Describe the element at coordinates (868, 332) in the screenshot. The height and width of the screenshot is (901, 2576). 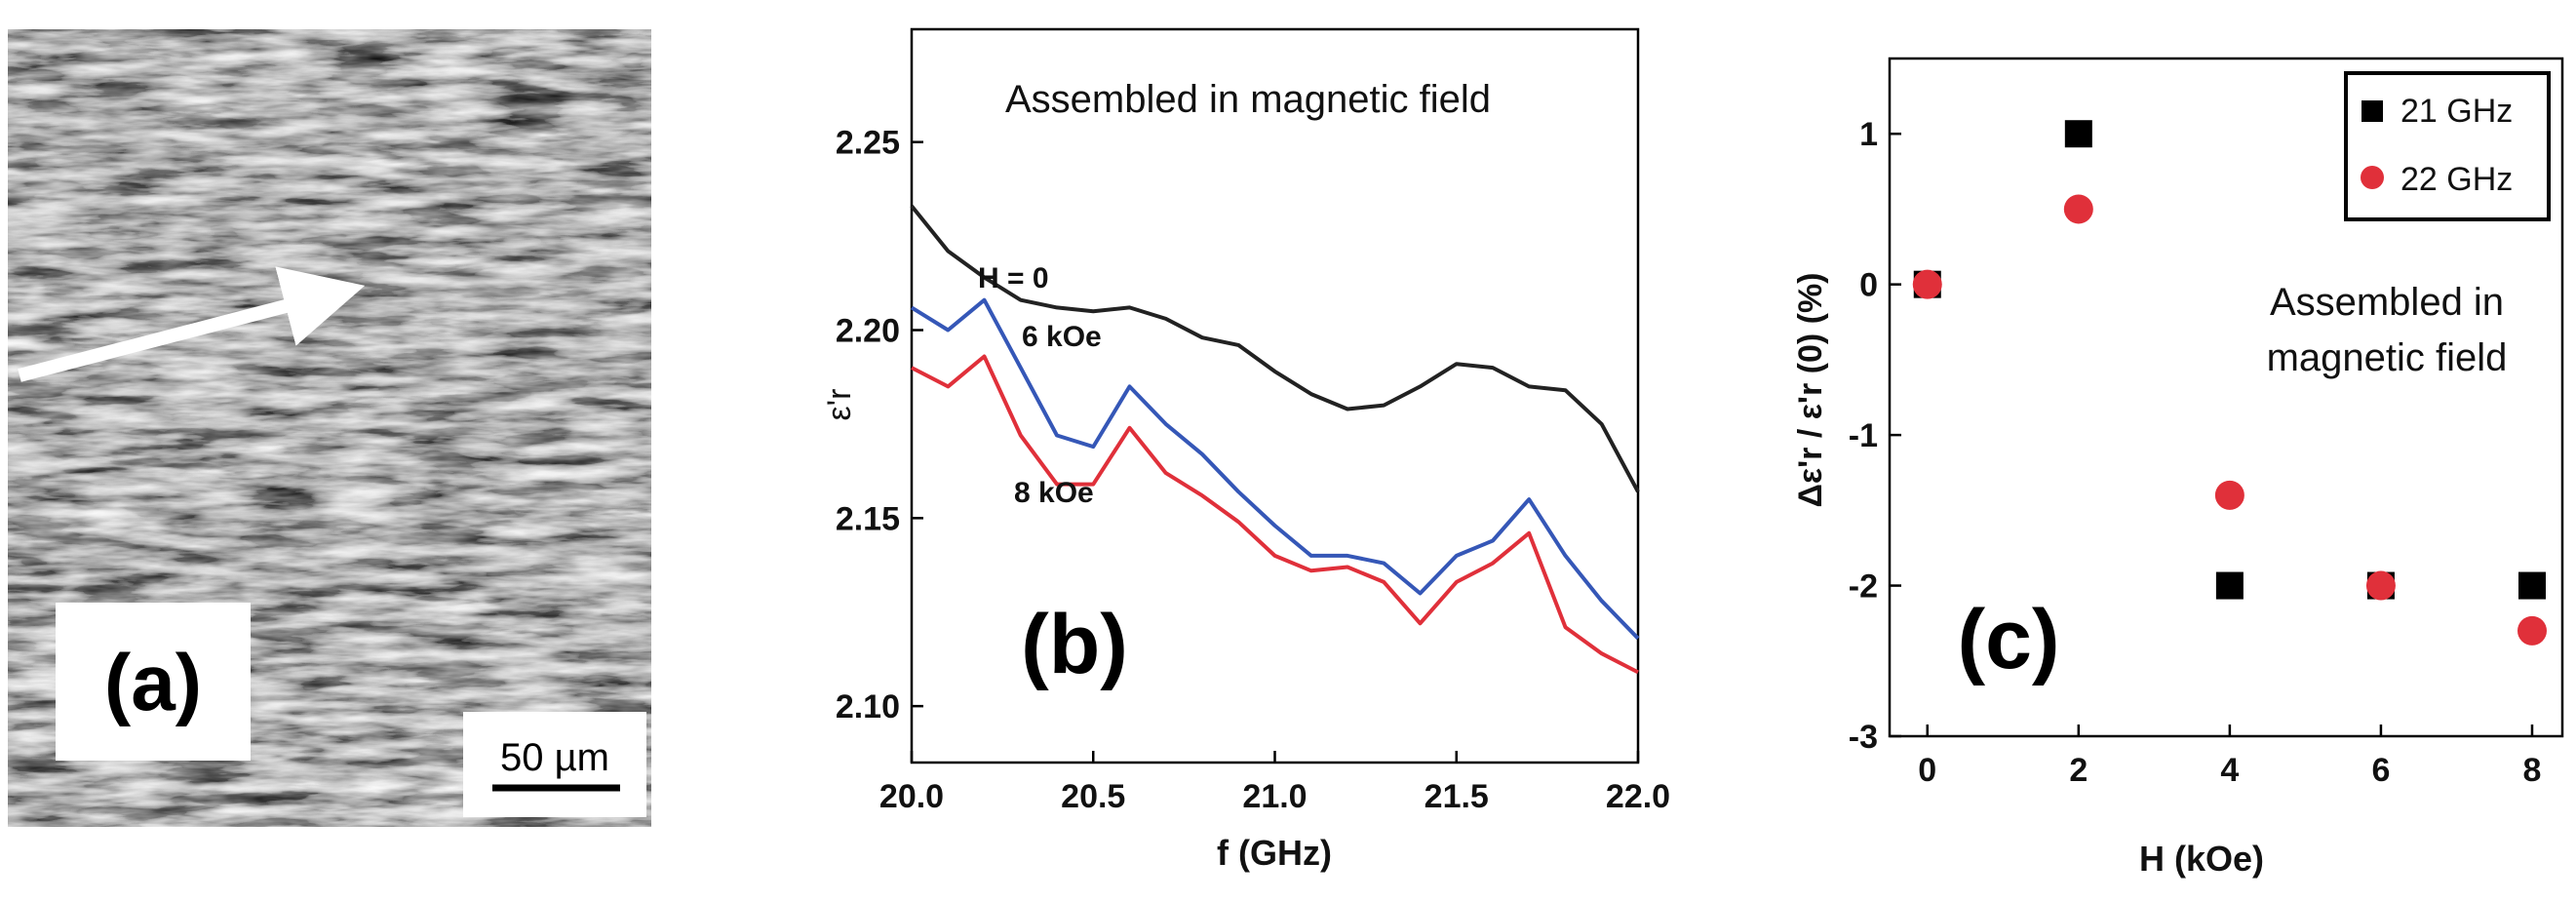
I see `chart-b-ytick-label-2: 2.20` at that location.